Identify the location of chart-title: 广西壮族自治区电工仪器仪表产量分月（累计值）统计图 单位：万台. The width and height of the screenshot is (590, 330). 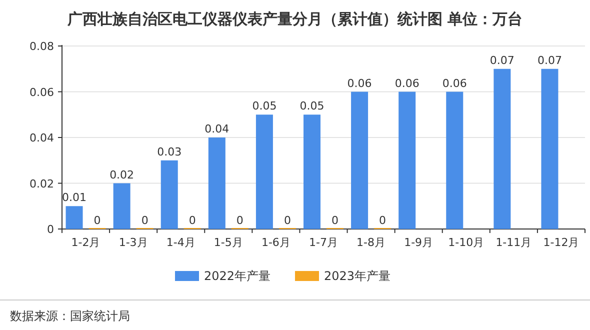
(294, 19).